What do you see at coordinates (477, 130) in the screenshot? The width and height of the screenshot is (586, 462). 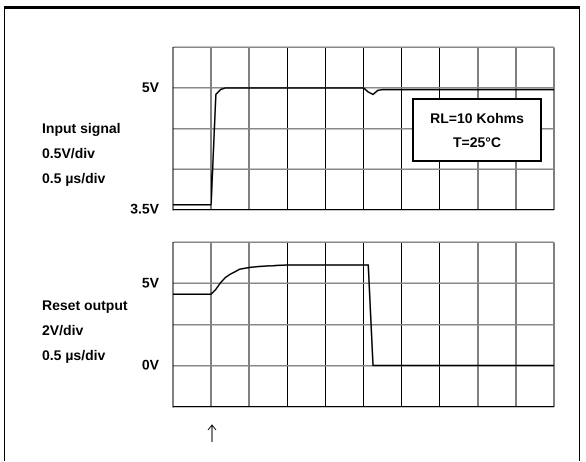 I see `note-box: RL=10 Kohms T=25°C` at bounding box center [477, 130].